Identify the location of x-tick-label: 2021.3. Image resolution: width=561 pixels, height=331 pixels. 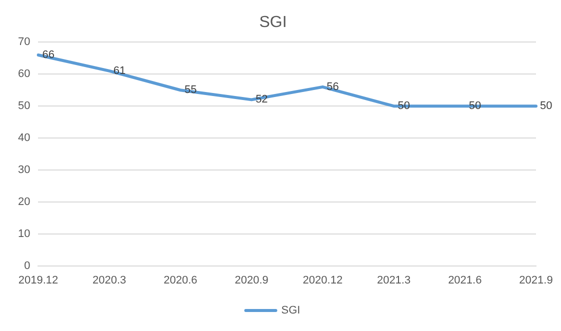
(393, 280).